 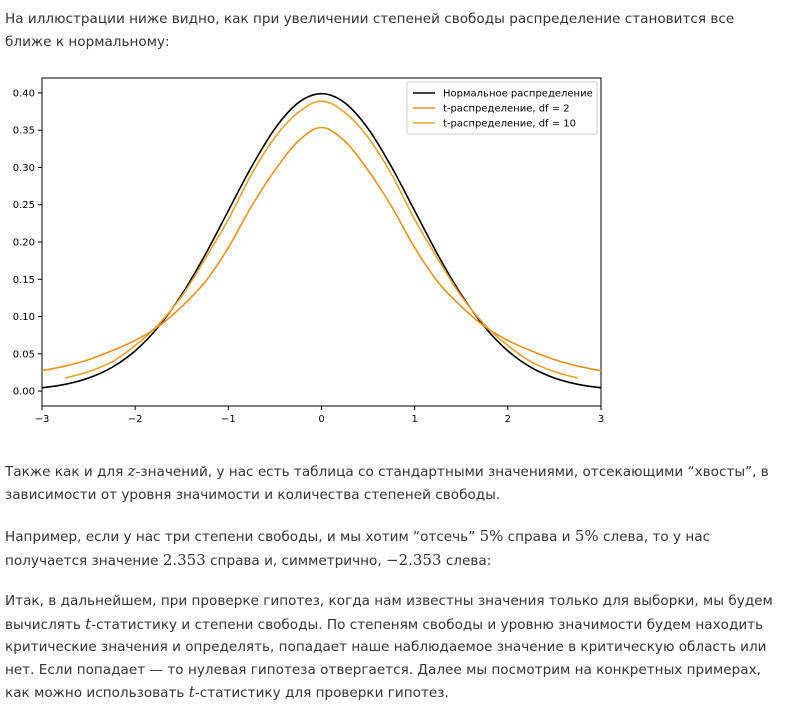 I want to click on x-tick-label: 3, so click(x=601, y=419).